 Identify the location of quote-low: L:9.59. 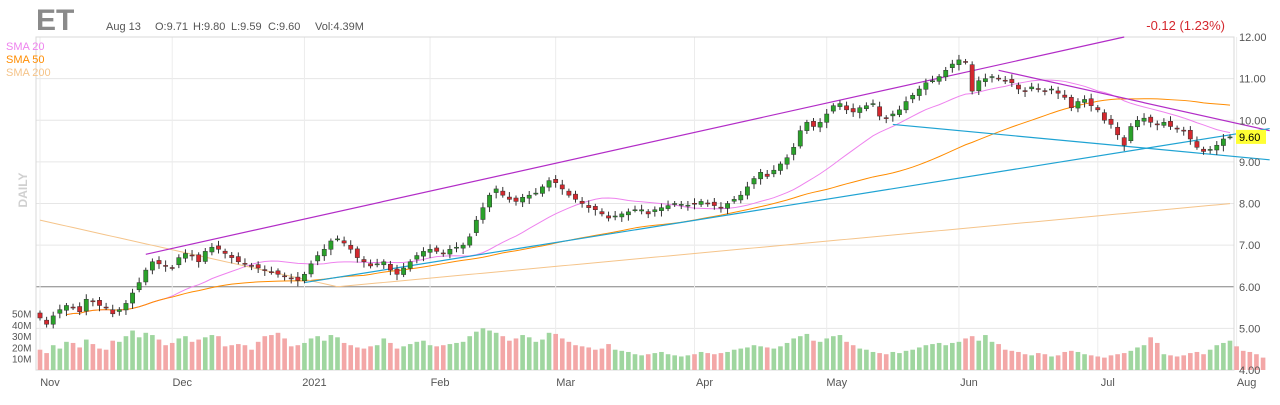
(246, 27).